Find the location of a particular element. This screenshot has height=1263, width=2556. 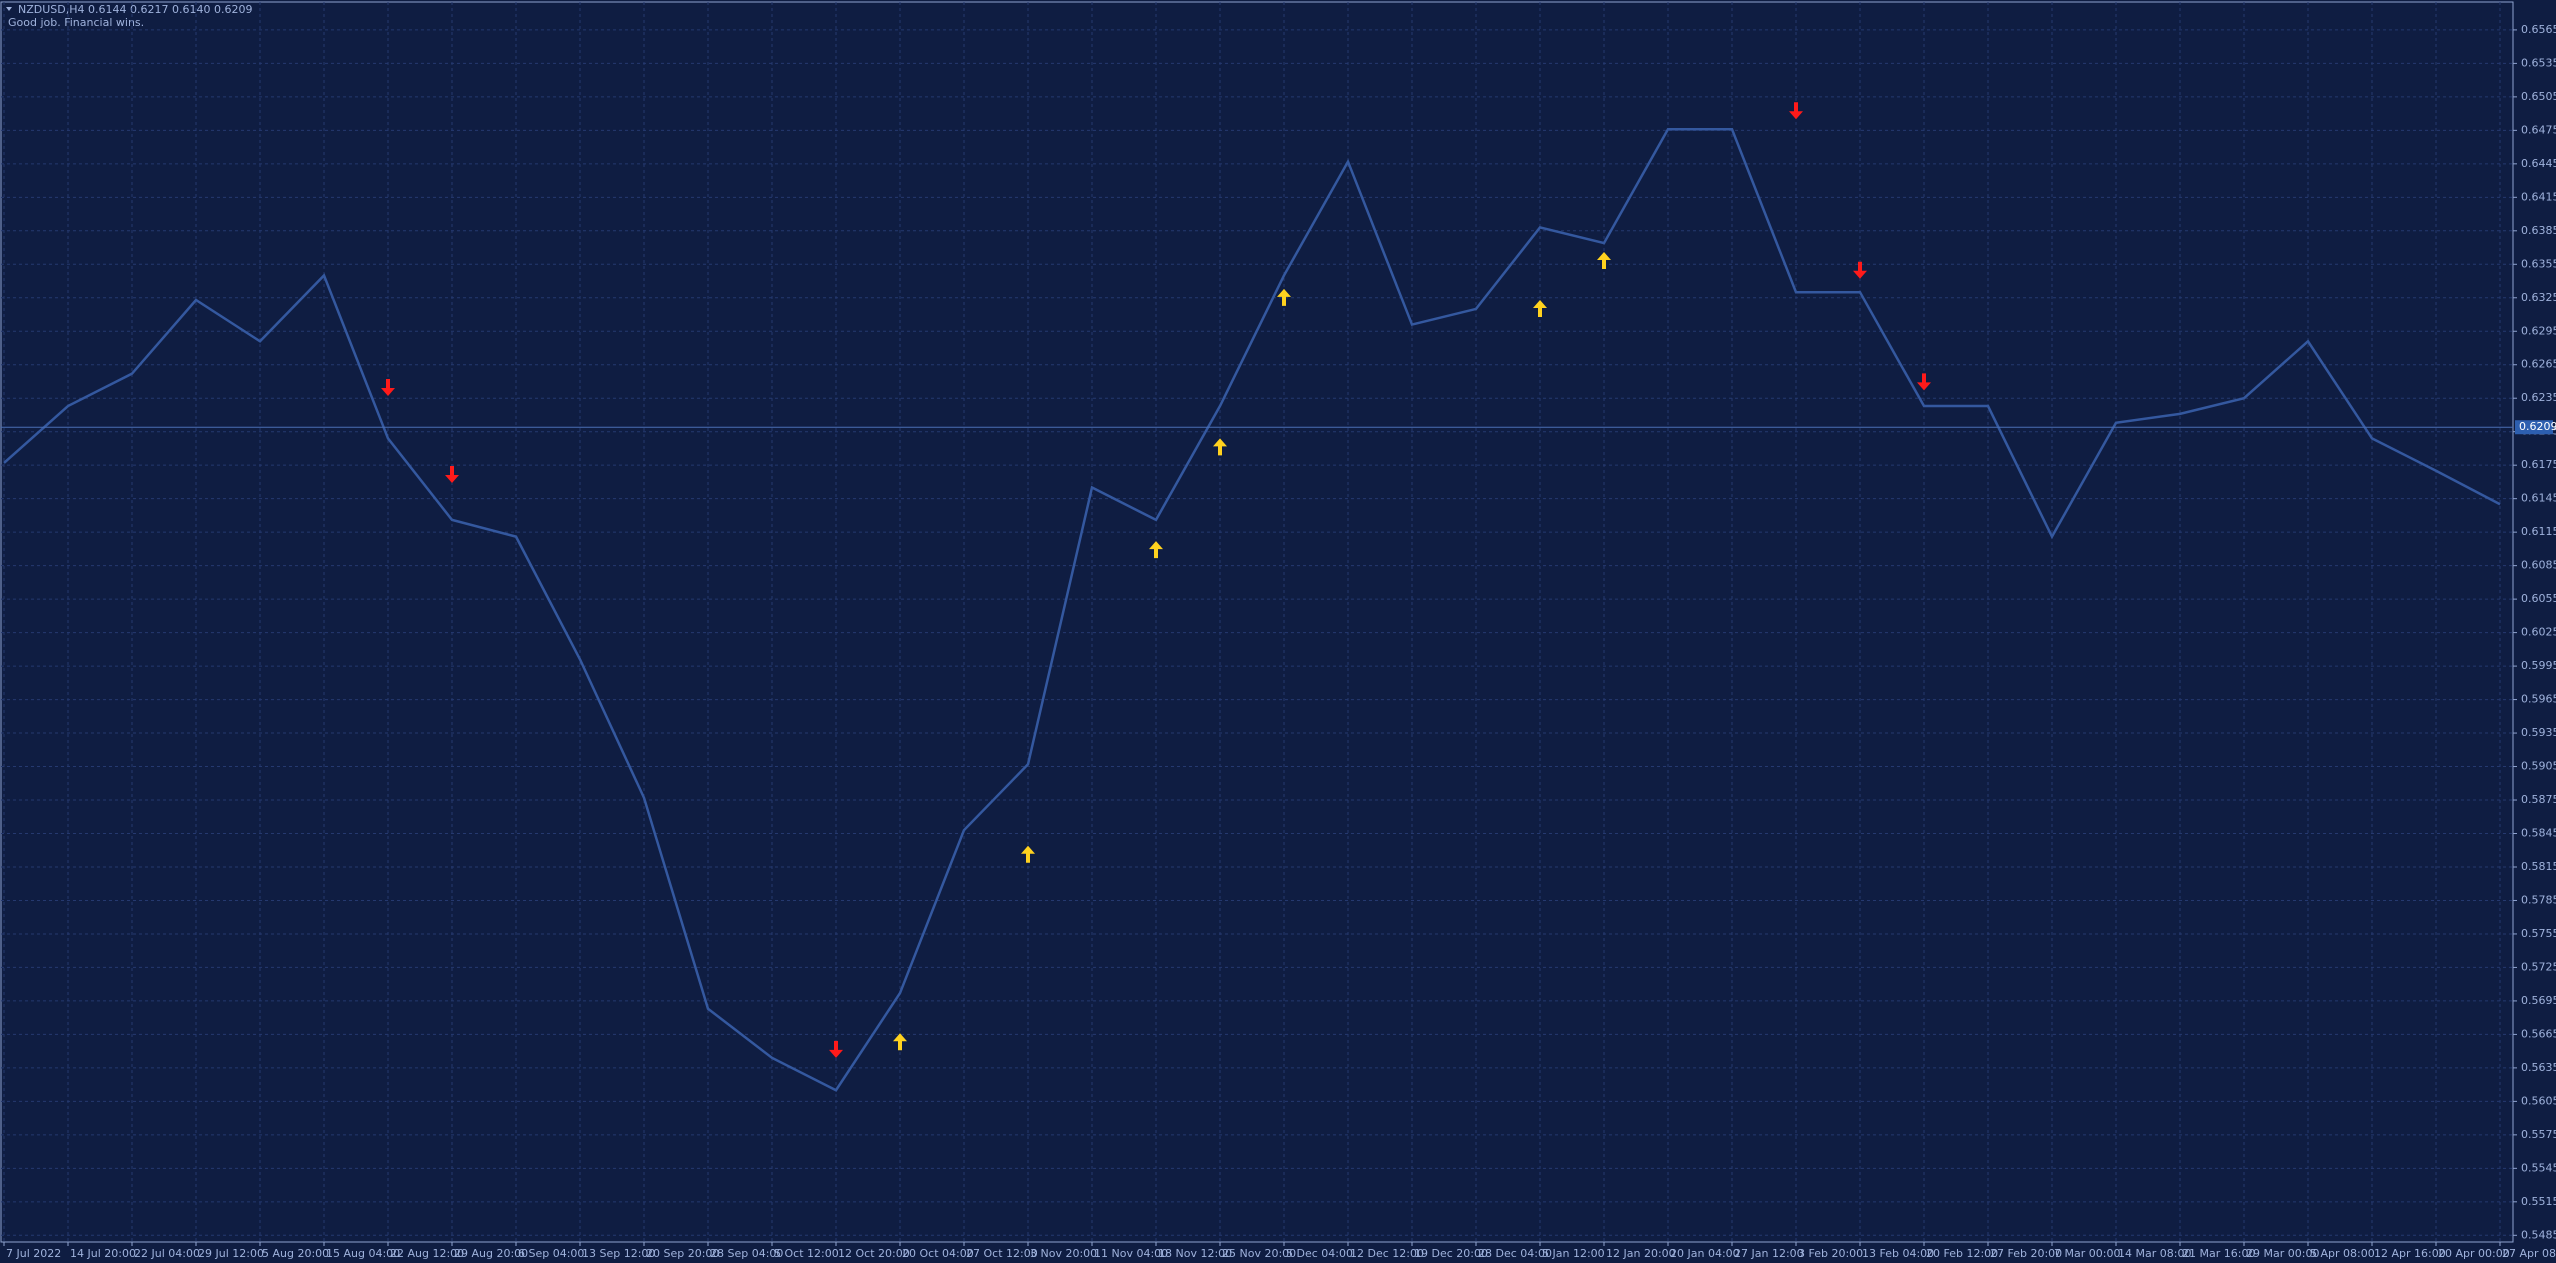

x-tick-label: 20 Jan 04:00 is located at coordinates (1705, 1253).